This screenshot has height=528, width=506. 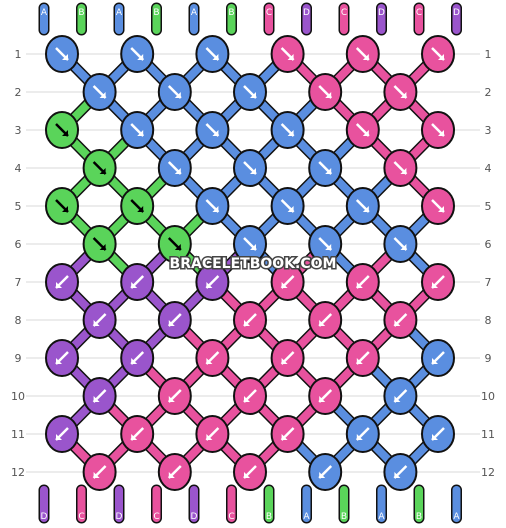 What do you see at coordinates (488, 396) in the screenshot?
I see `row-label-right: 10` at bounding box center [488, 396].